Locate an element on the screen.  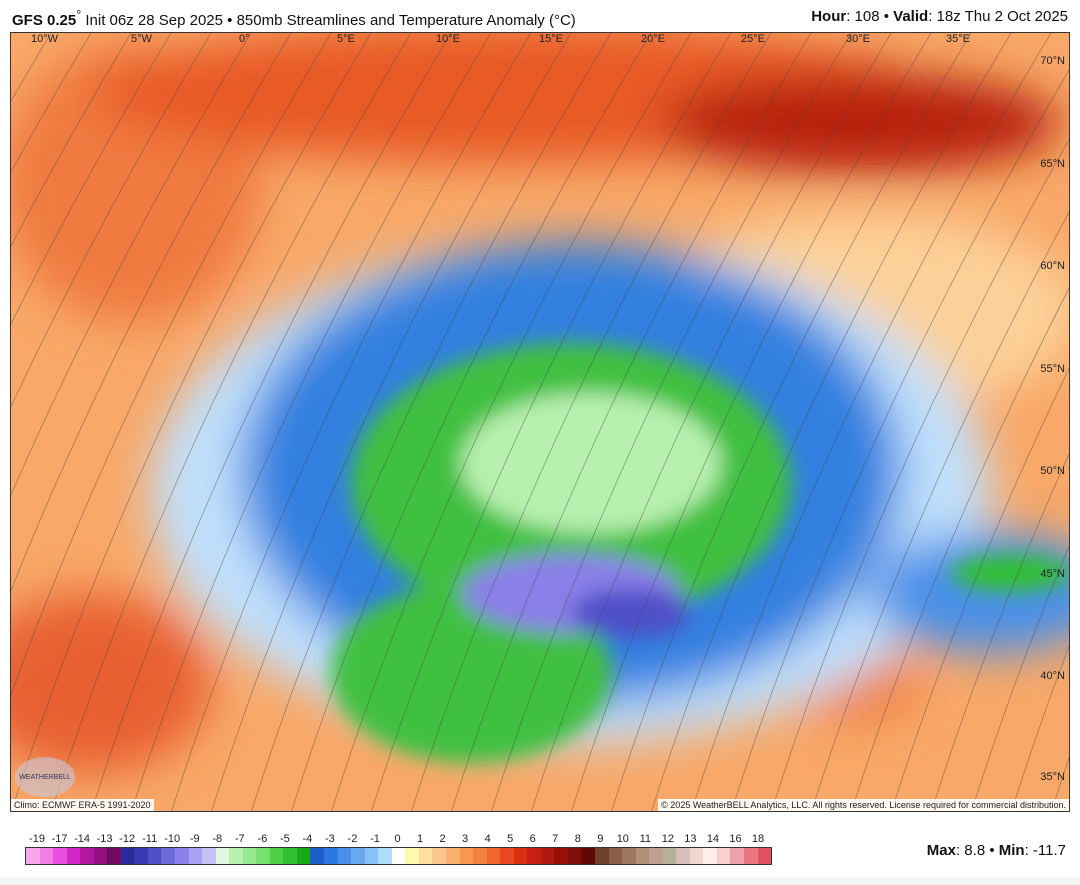
lon-label: 35°E is located at coordinates (958, 39).